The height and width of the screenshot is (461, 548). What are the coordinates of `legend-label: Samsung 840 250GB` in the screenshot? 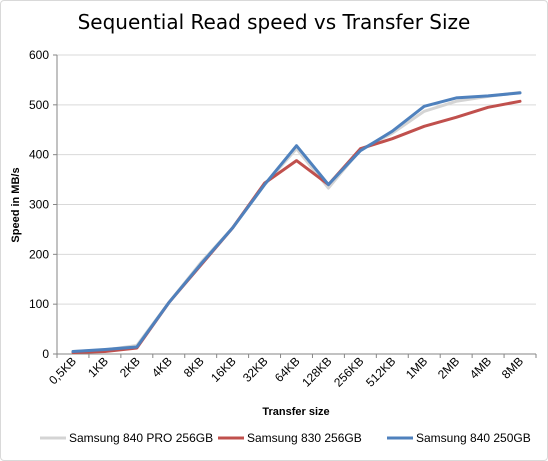 It's located at (473, 438).